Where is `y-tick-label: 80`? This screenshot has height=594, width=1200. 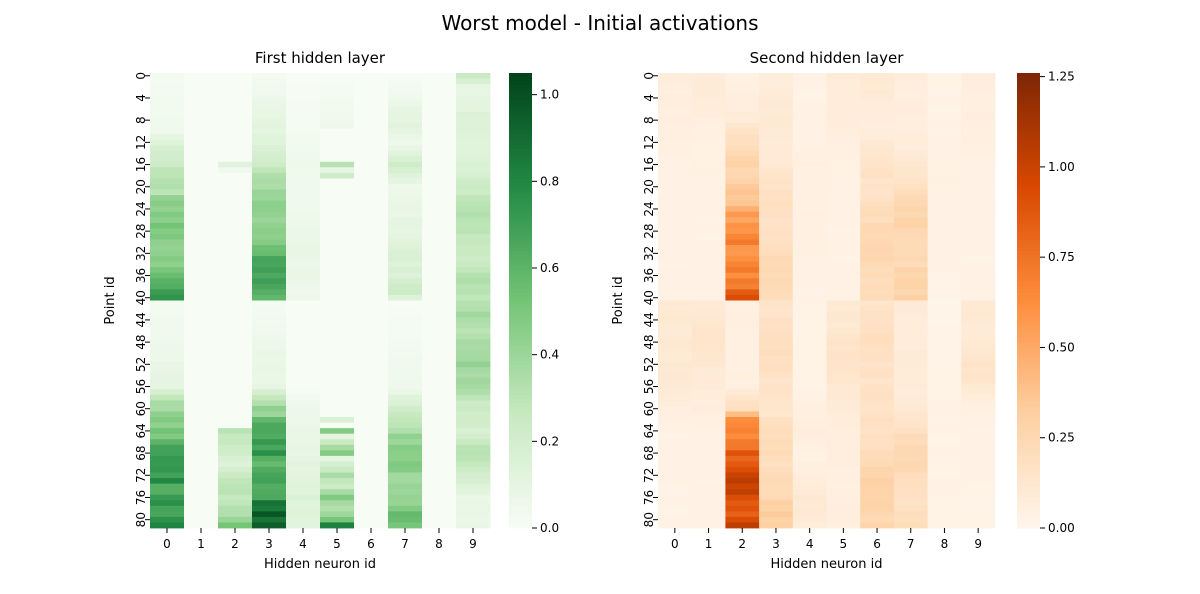
y-tick-label: 80 is located at coordinates (649, 519).